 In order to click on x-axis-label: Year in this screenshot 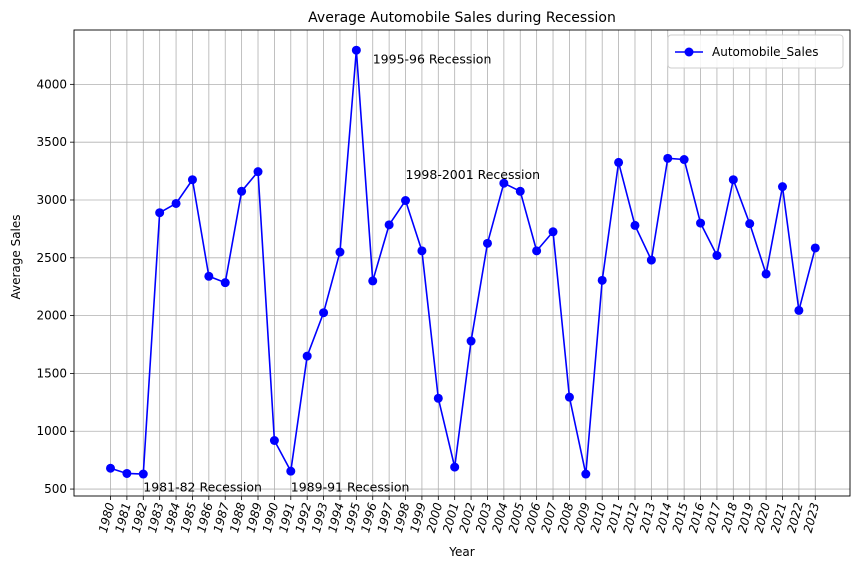, I will do `click(461, 552)`.